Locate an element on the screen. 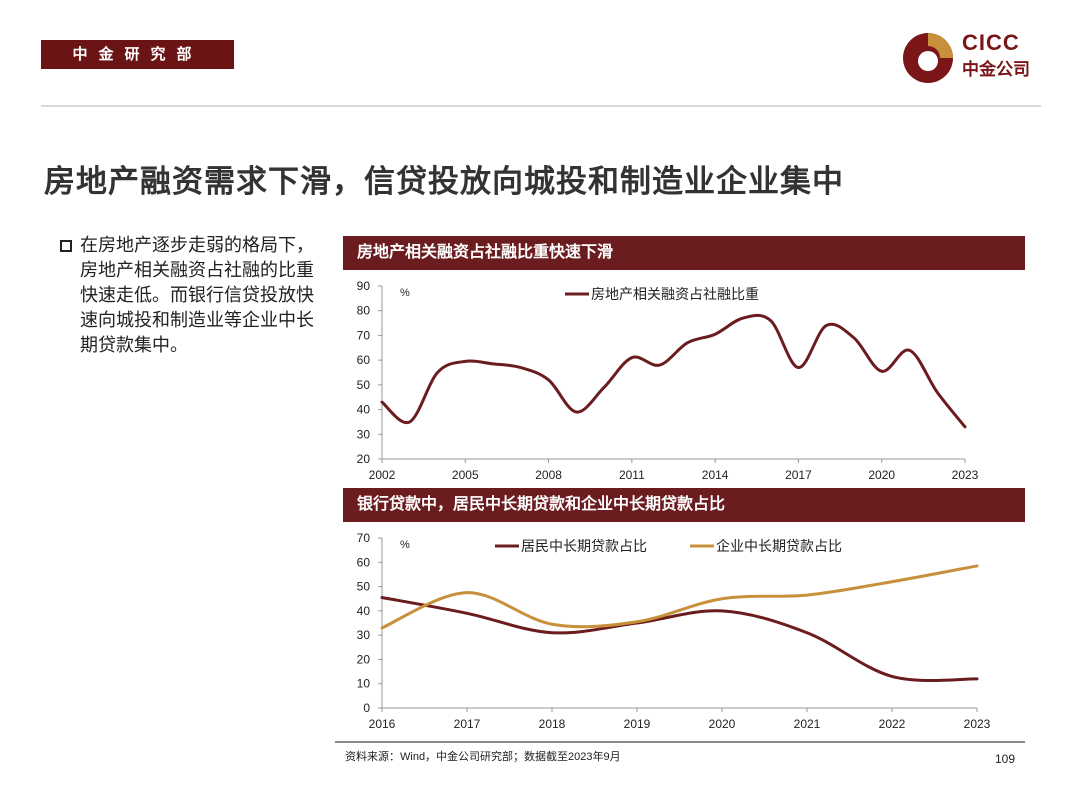 This screenshot has width=1080, height=810. footer-divider is located at coordinates (680, 742).